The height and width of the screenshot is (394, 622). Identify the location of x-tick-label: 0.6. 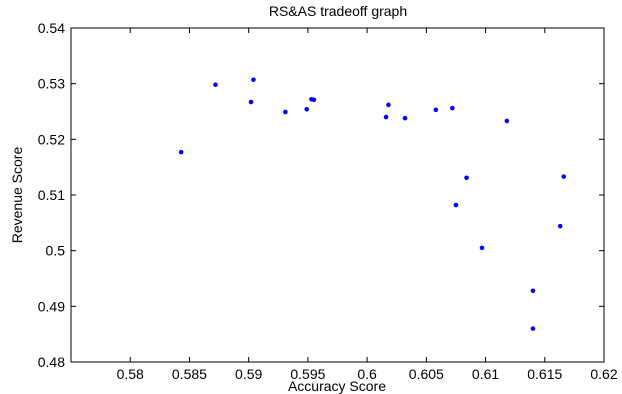
(367, 374).